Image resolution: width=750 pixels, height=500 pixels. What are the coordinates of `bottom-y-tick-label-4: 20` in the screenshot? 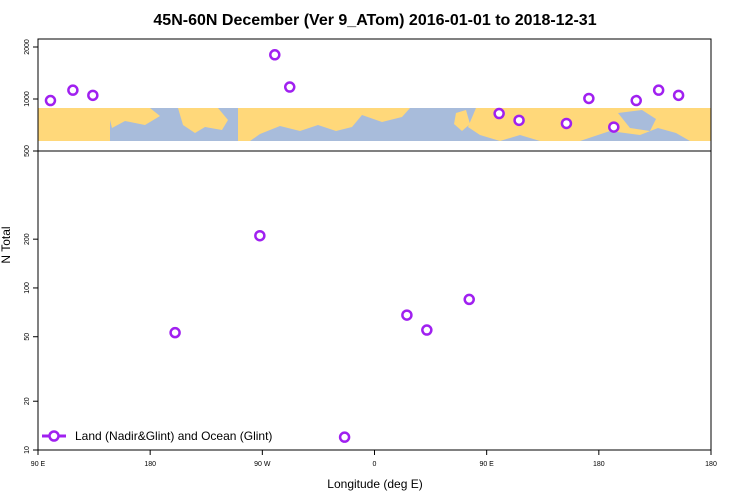 It's located at (27, 401).